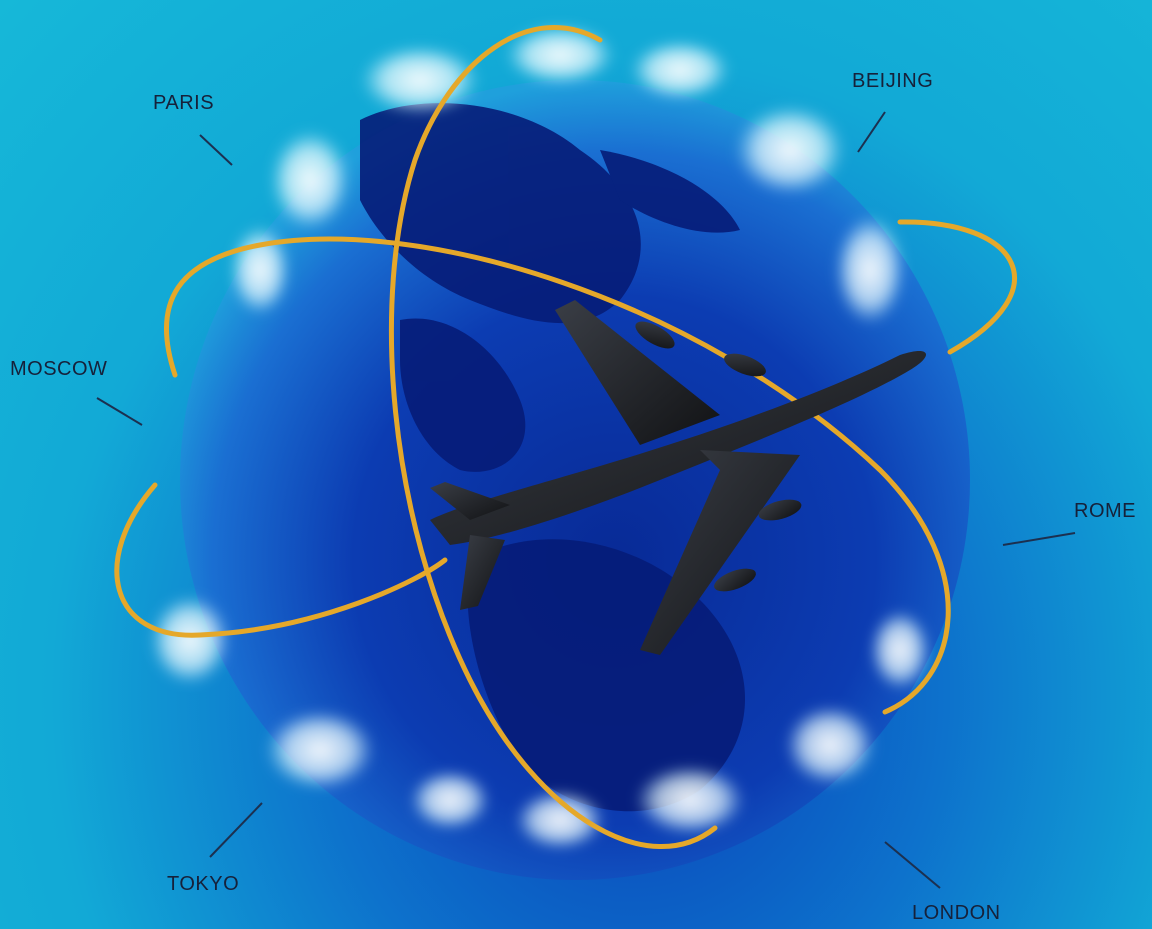 The width and height of the screenshot is (1152, 929). I want to click on city-label-beijing: BEIJING, so click(893, 81).